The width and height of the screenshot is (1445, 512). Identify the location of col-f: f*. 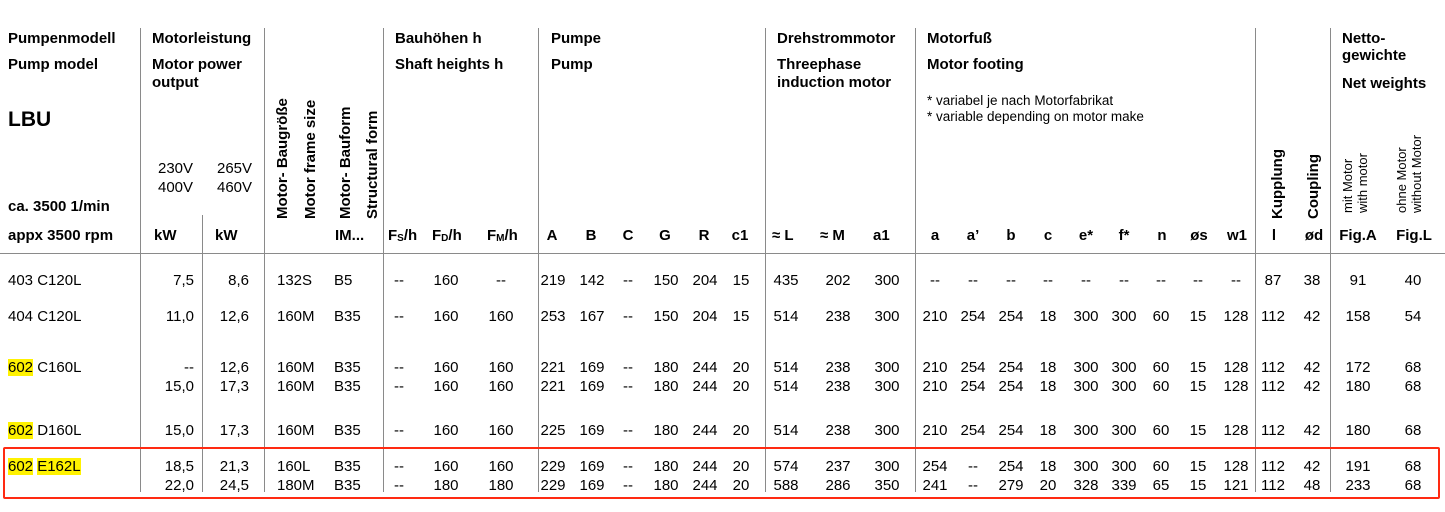
(1124, 235).